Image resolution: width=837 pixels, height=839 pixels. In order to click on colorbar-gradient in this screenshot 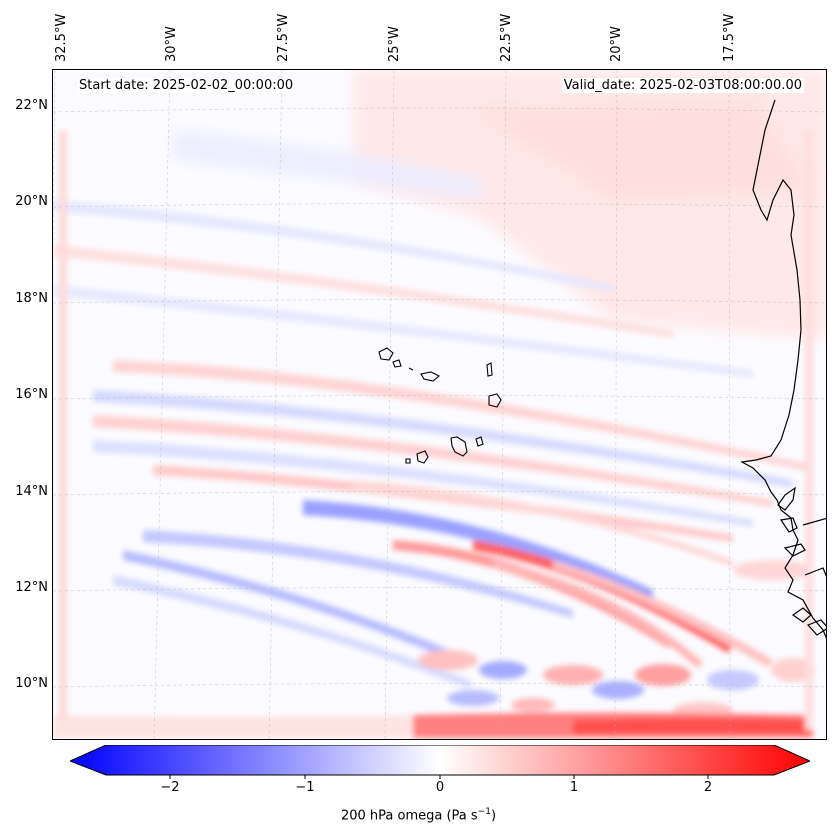, I will do `click(440, 761)`.